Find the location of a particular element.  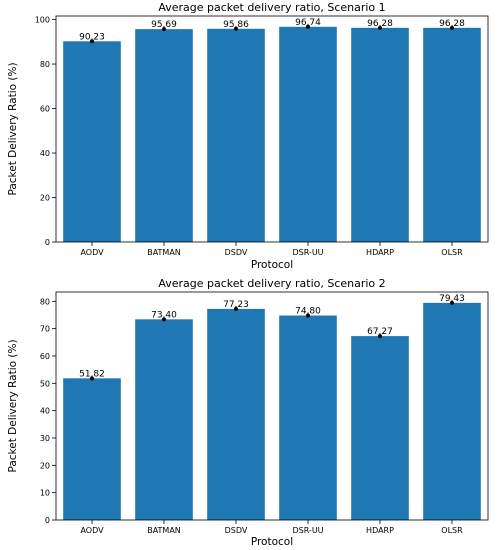

data-label-aodv: 90,23 is located at coordinates (92, 37).